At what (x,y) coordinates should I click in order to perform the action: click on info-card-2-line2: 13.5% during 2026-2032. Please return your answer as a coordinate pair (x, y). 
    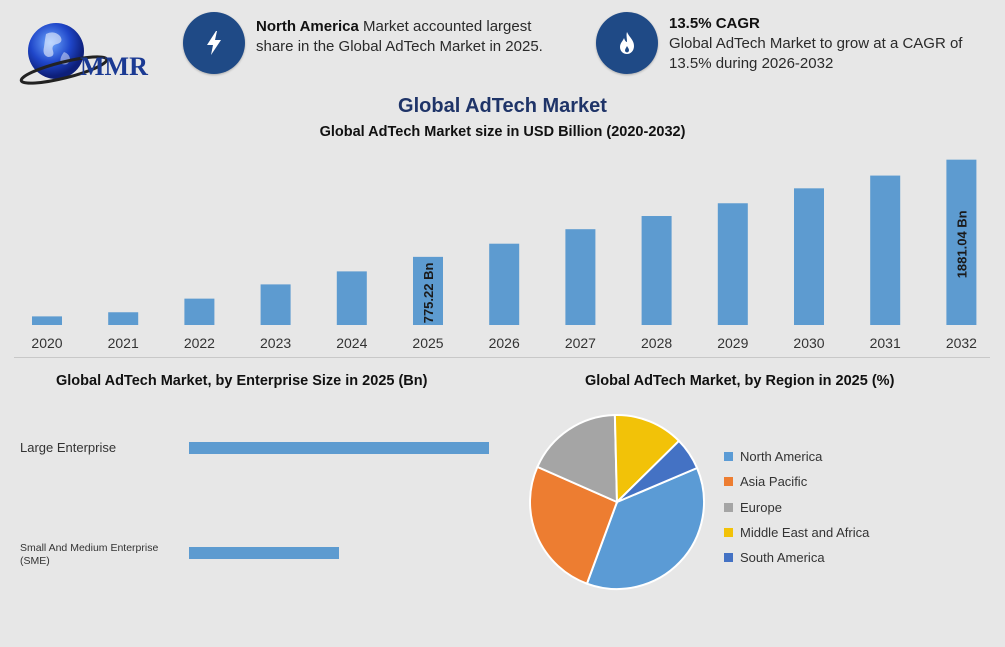
    Looking at the image, I should click on (751, 63).